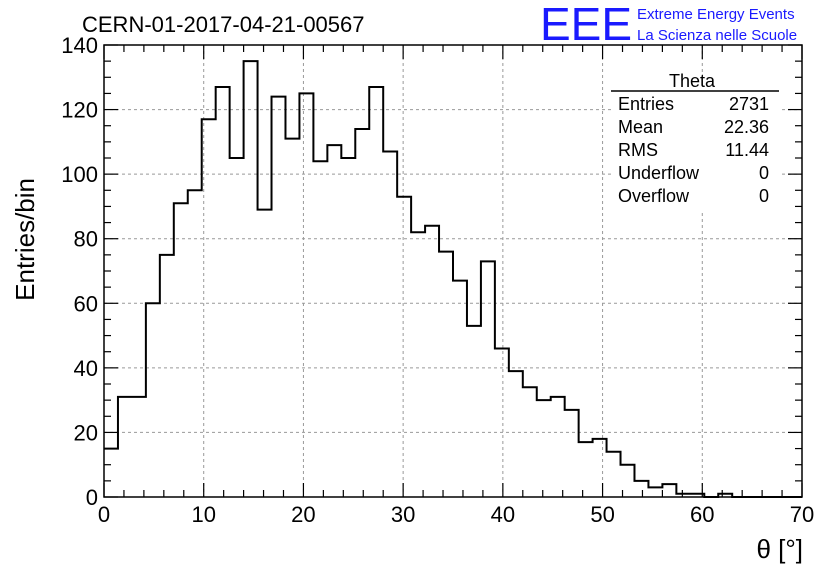 This screenshot has width=836, height=572. I want to click on chart-title: CERN-01-2017-04-21-00567, so click(223, 24).